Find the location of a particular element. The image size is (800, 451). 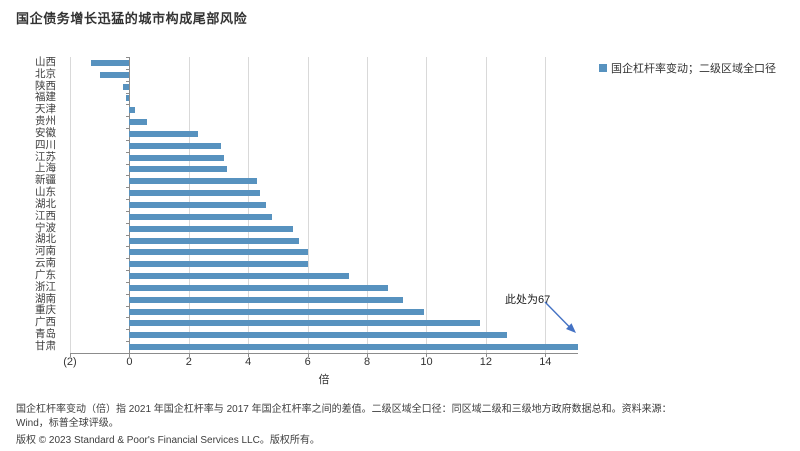

bar-湖南 is located at coordinates (266, 299).